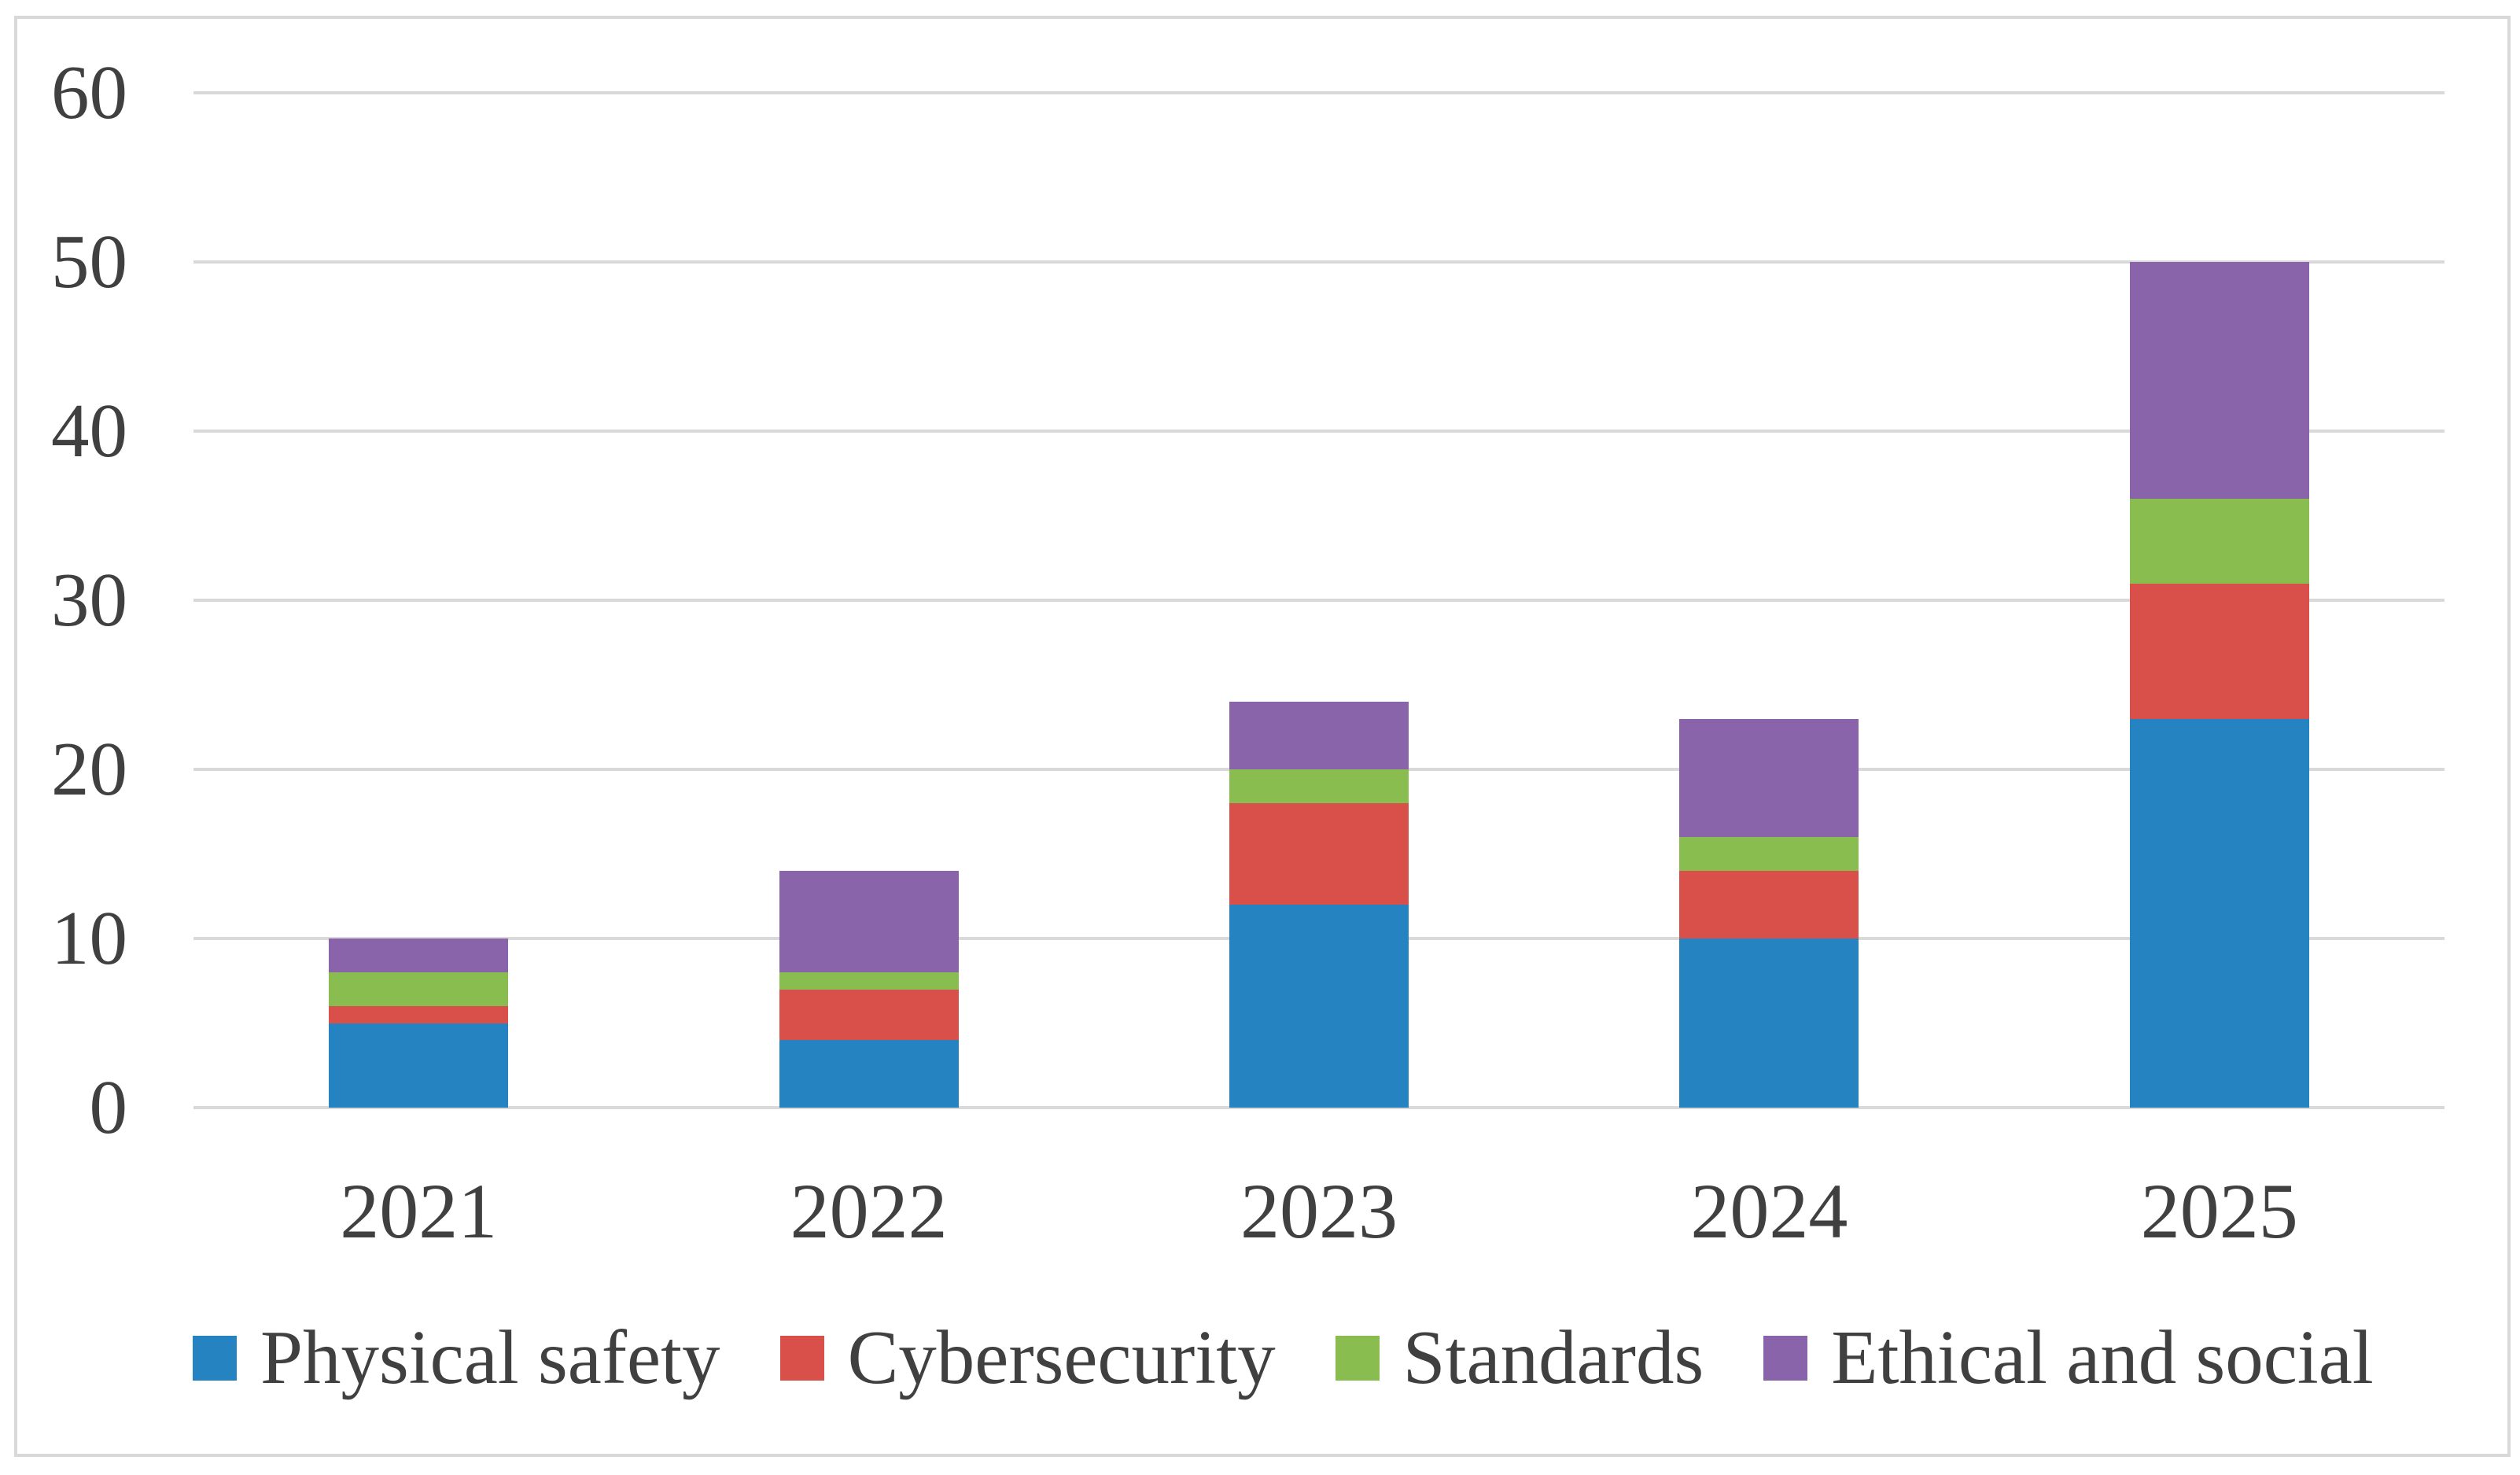 The width and height of the screenshot is (2520, 1475). What do you see at coordinates (89, 431) in the screenshot?
I see `y-tick-label-40: 40` at bounding box center [89, 431].